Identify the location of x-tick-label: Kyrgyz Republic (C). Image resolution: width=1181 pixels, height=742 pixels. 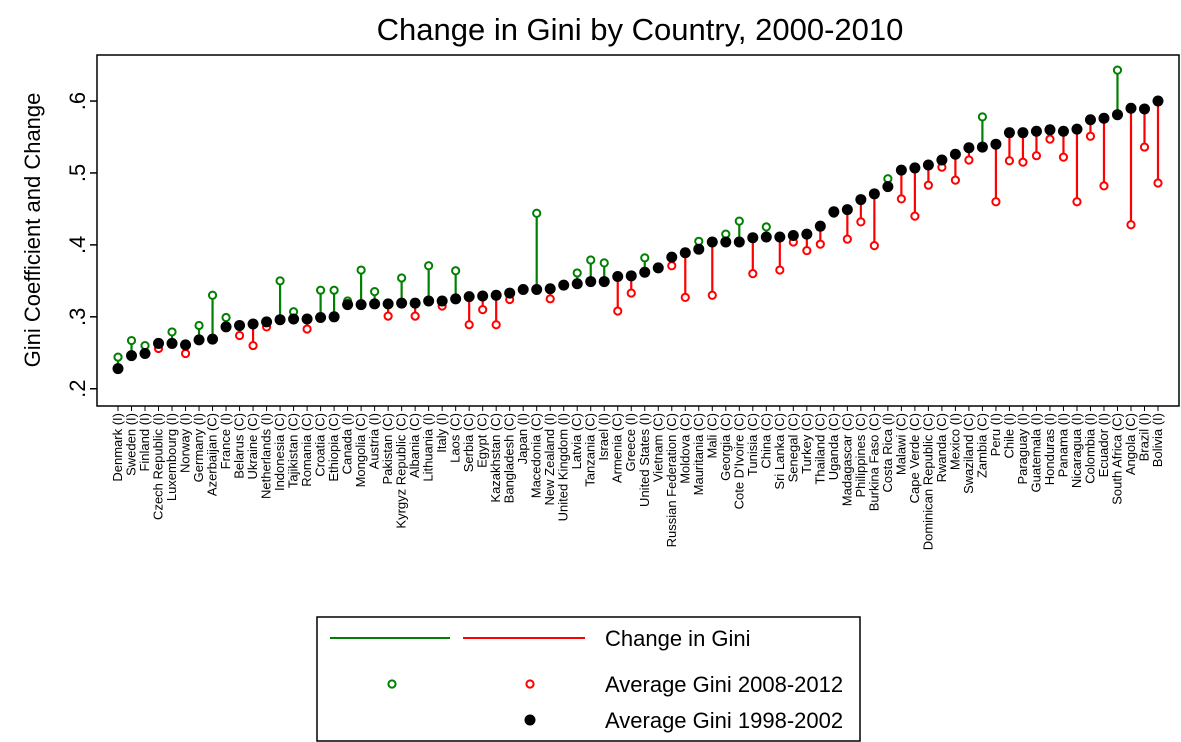
(401, 471).